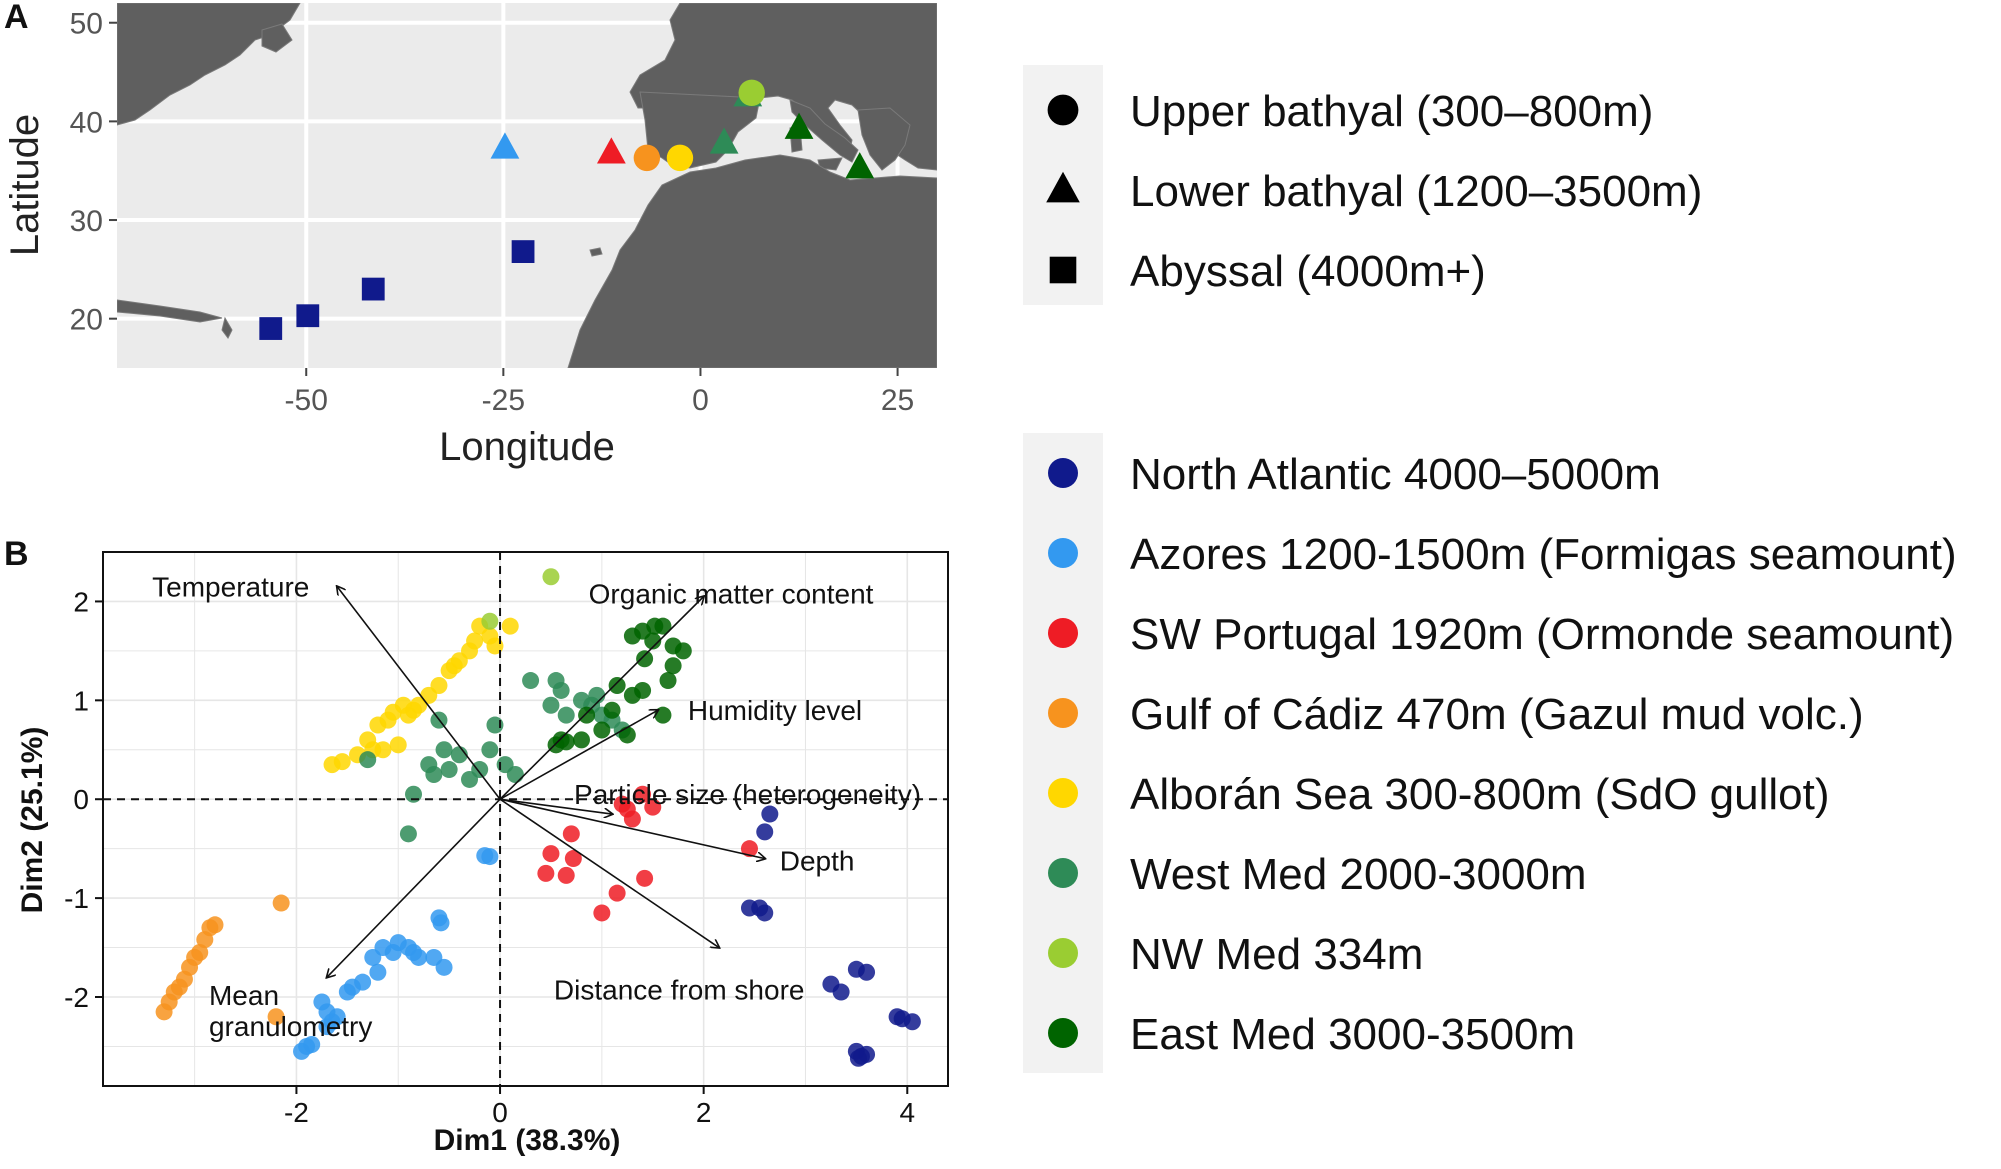 Image resolution: width=2001 pixels, height=1169 pixels. Describe the element at coordinates (1416, 191) in the screenshot. I see `legend-depth-label: Lower bathyal (1200–3500m)` at that location.